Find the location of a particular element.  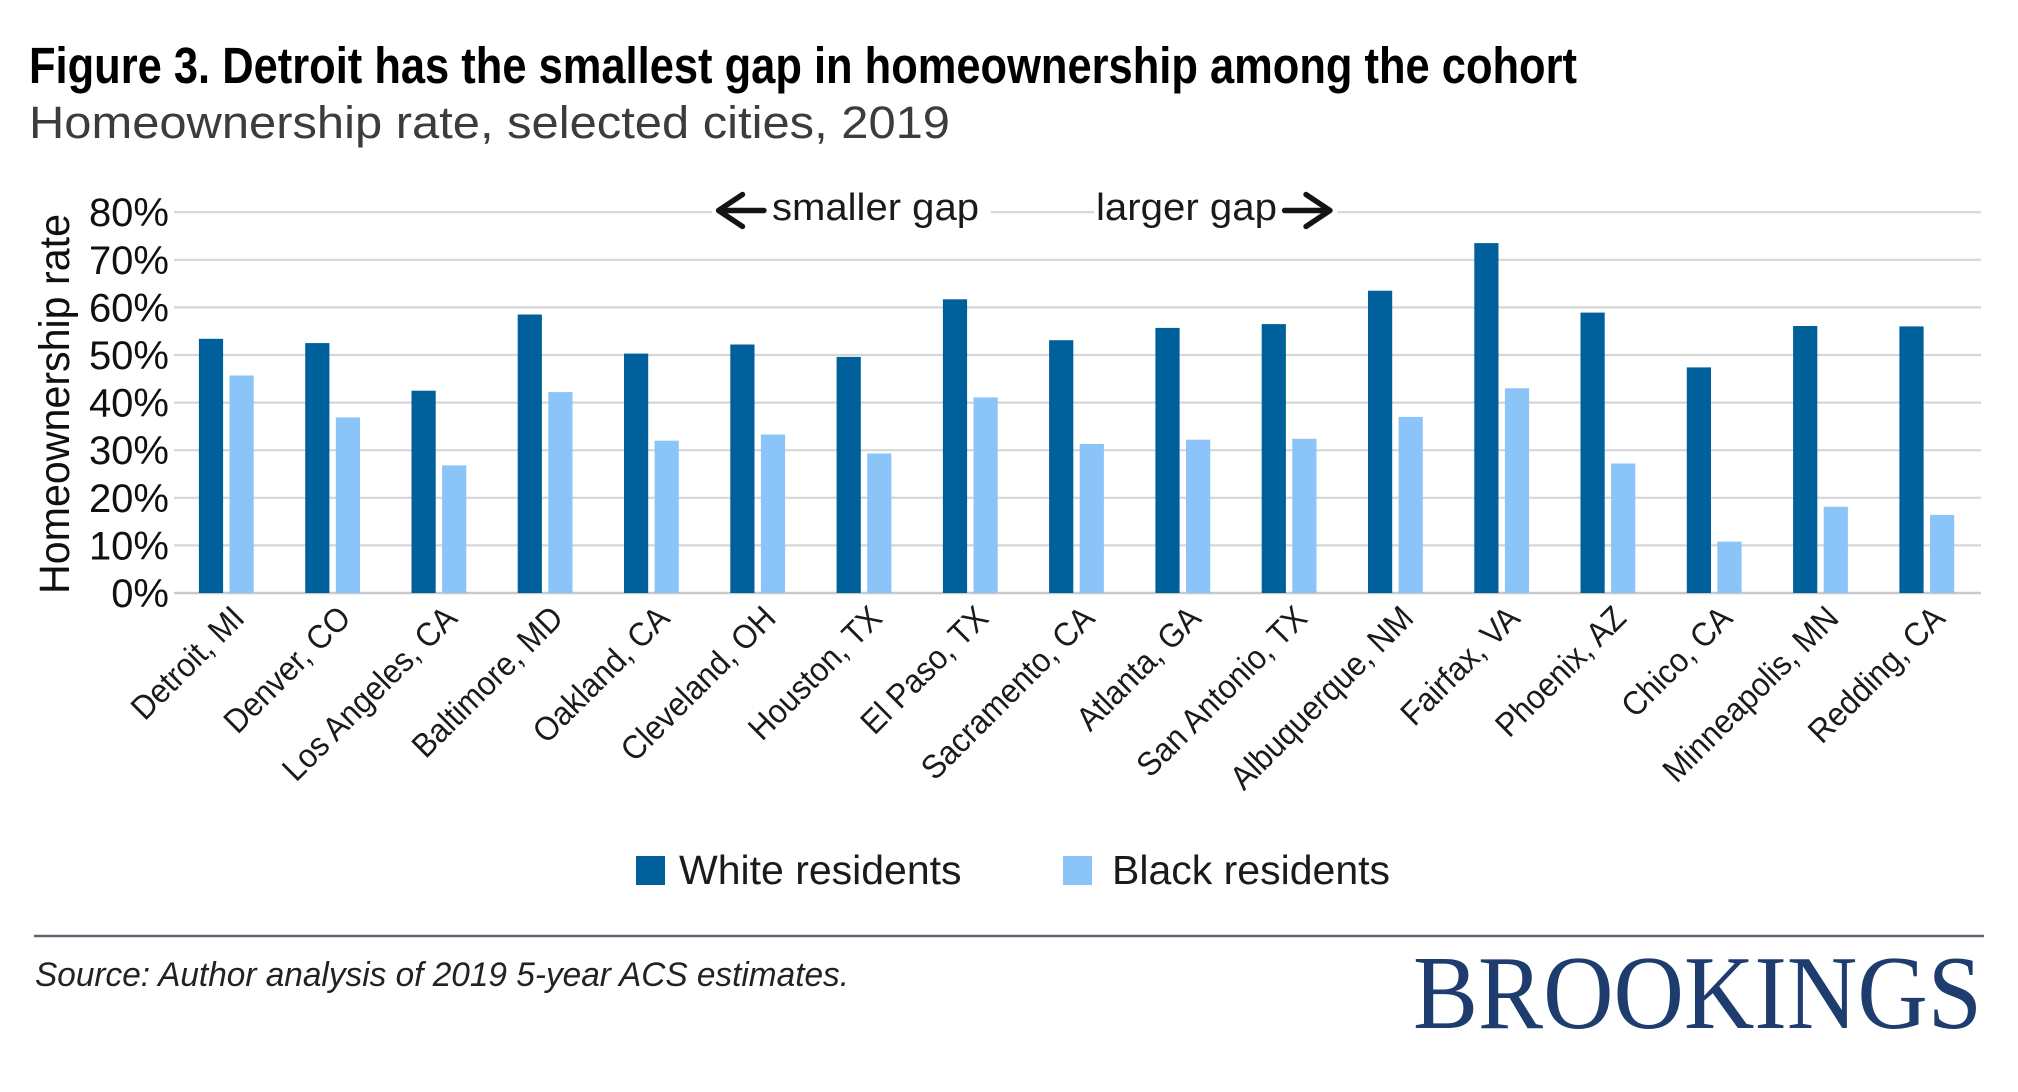

svg-text: 30% is located at coordinates (129, 451).